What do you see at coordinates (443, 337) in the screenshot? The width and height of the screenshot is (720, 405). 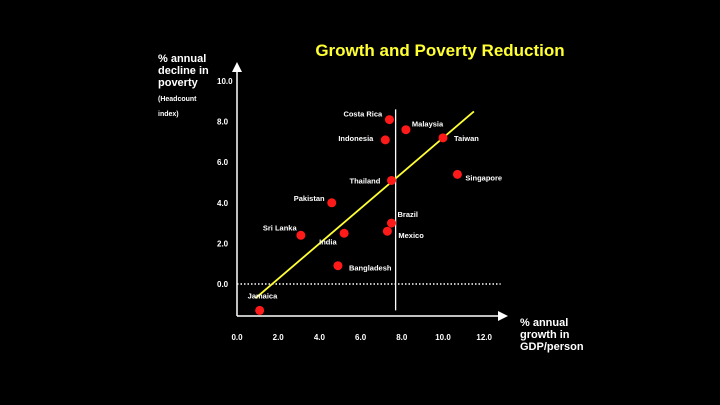 I see `x-tick-label: 10.0` at bounding box center [443, 337].